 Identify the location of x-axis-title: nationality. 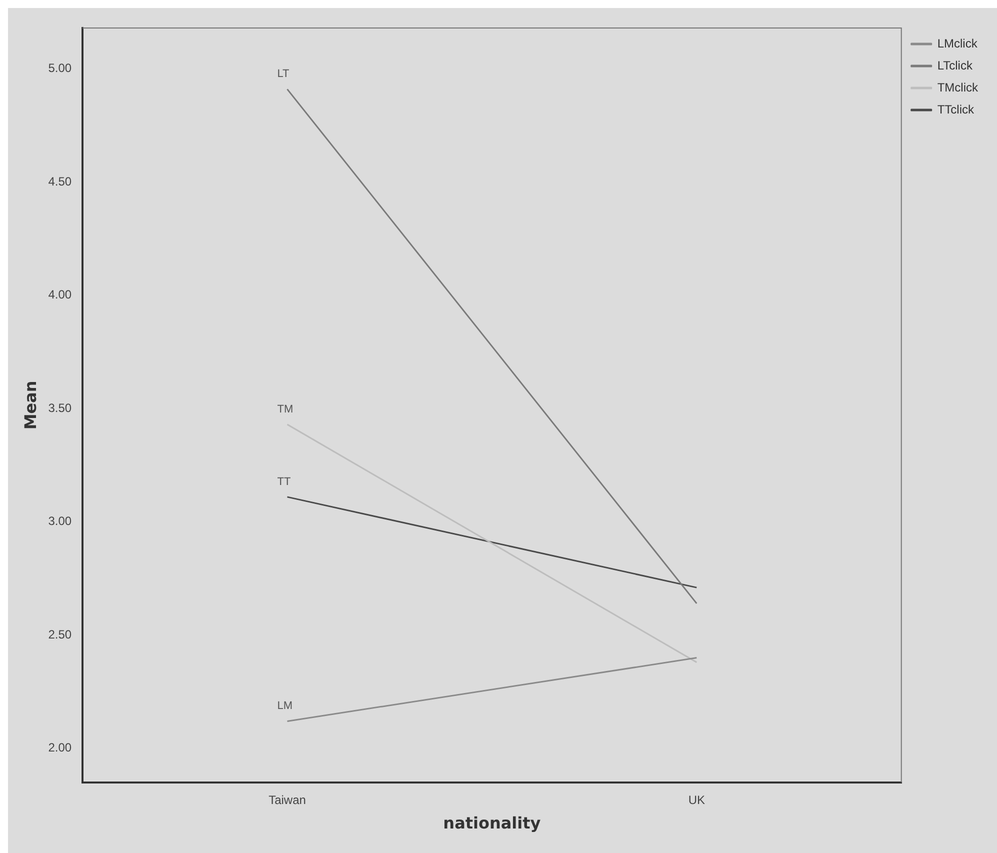
(492, 823).